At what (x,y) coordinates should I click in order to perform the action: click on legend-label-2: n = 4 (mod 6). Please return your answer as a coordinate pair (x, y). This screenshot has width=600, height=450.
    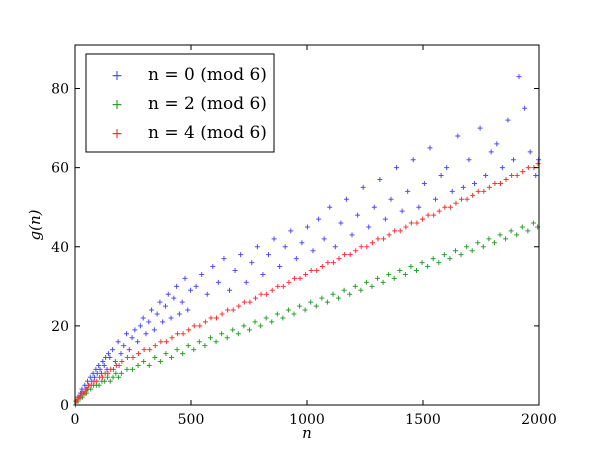
    Looking at the image, I should click on (207, 133).